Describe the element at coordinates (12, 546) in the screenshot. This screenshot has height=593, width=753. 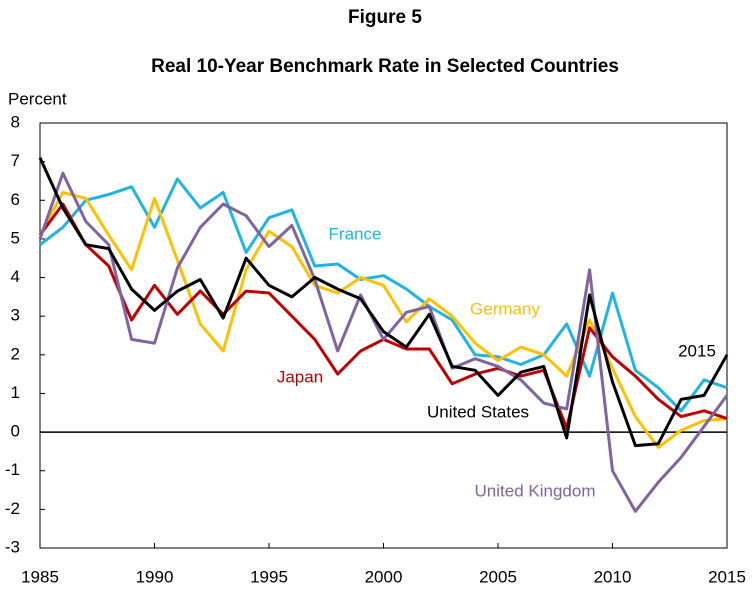
I see `y-tick-label: -3` at that location.